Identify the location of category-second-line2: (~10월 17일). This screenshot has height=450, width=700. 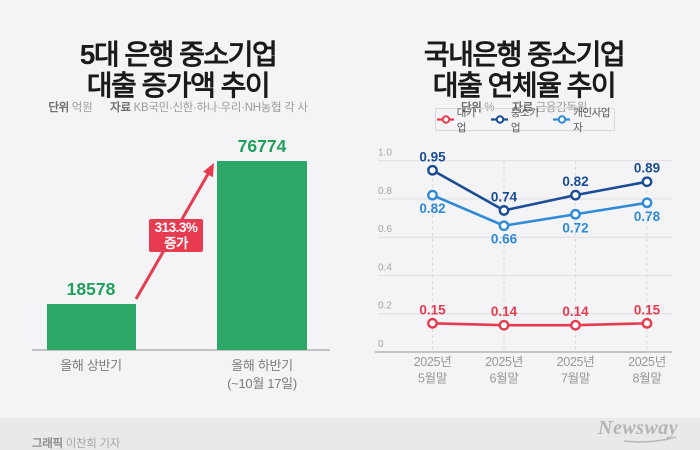
(262, 383).